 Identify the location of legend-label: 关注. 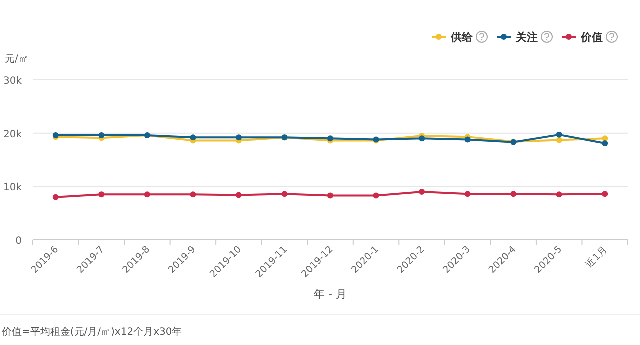
(526, 37).